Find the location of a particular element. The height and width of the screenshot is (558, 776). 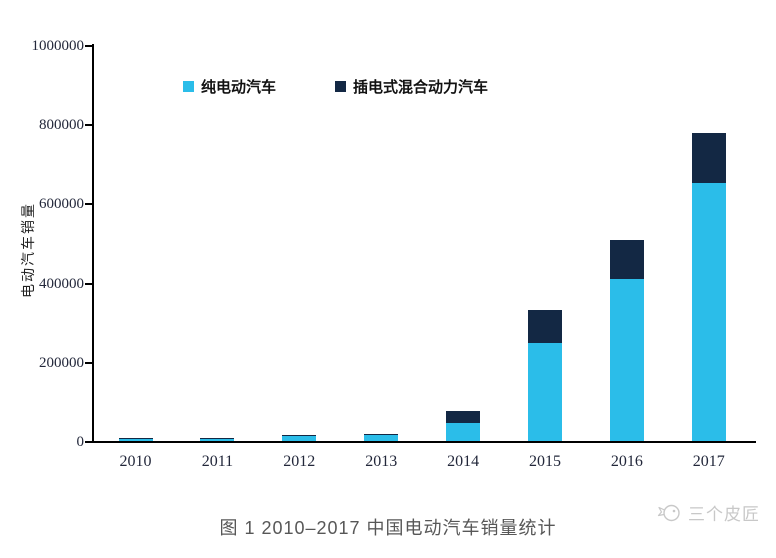

x-tick-label: 2011 is located at coordinates (217, 461).